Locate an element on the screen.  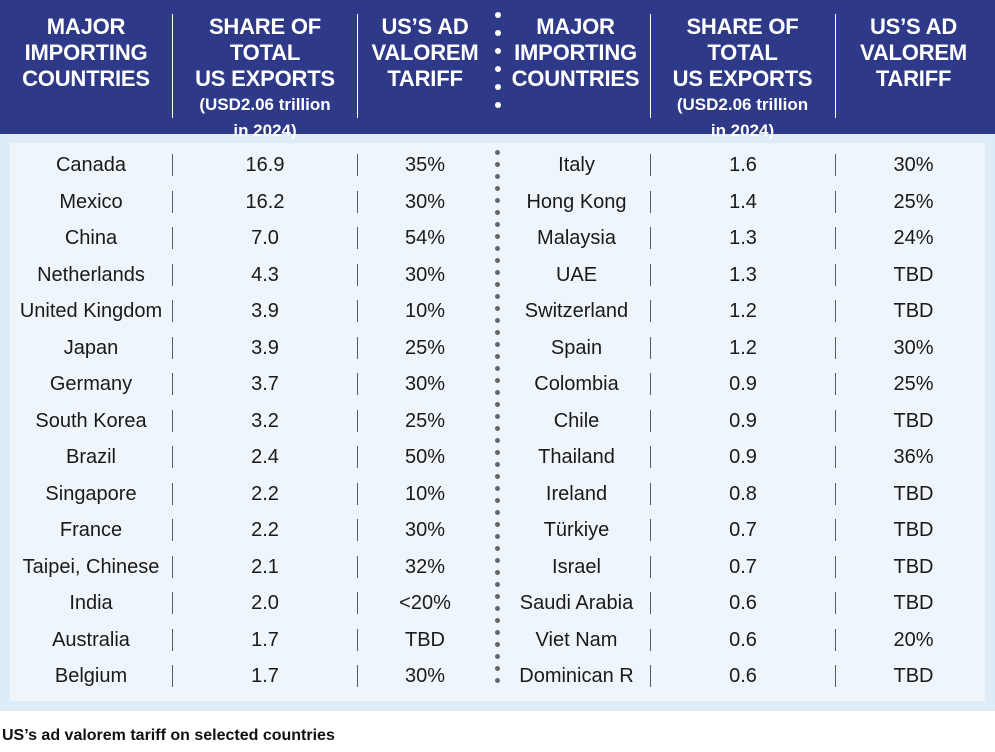
left-share-cell: 2.4 is located at coordinates (265, 457).